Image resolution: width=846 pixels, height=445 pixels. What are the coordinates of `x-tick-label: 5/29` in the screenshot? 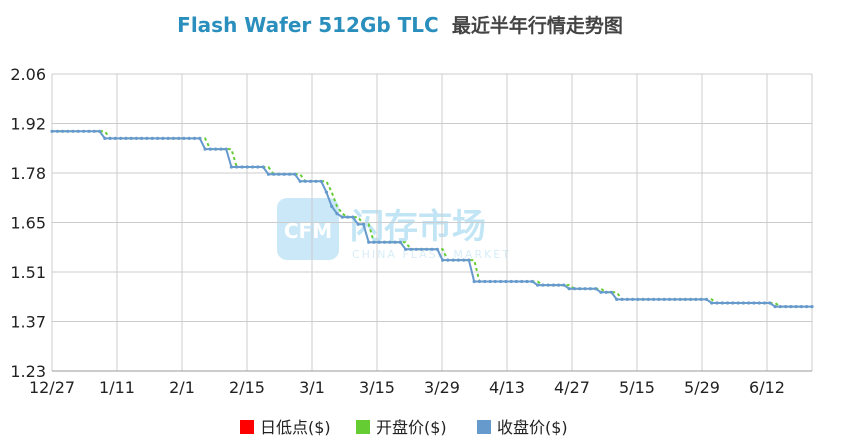 It's located at (702, 387).